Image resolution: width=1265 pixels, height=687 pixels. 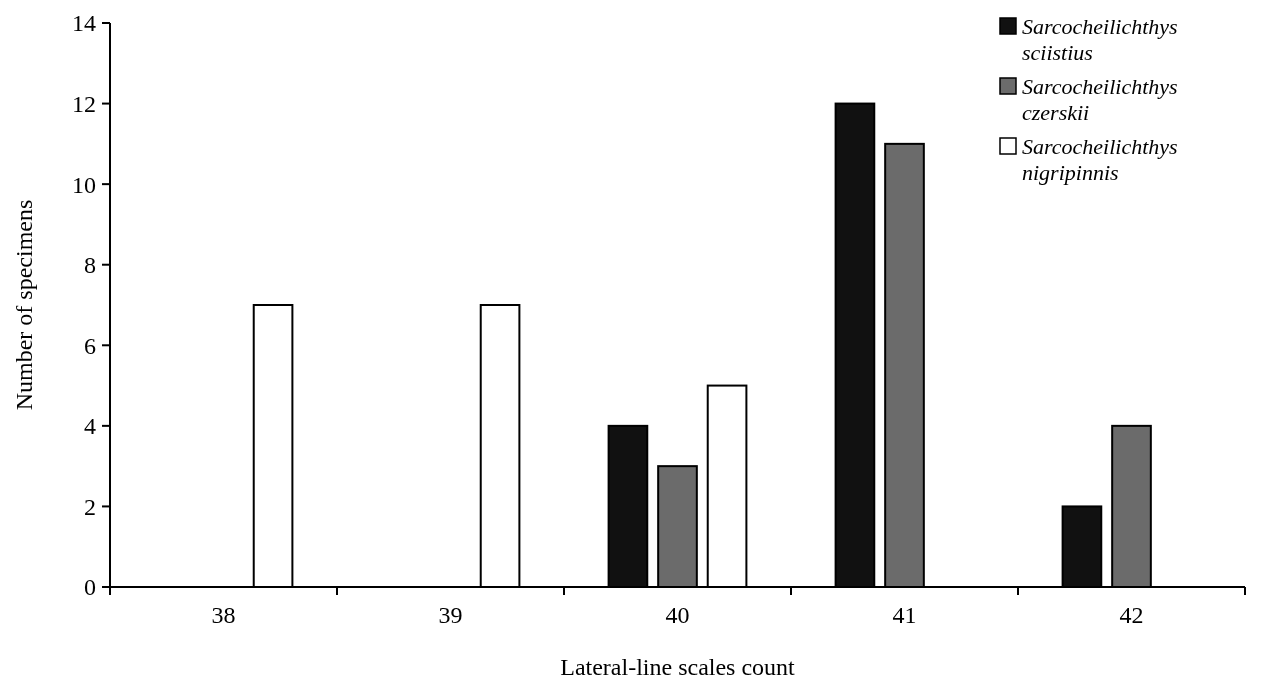 What do you see at coordinates (84, 23) in the screenshot?
I see `y-tick-label: 14` at bounding box center [84, 23].